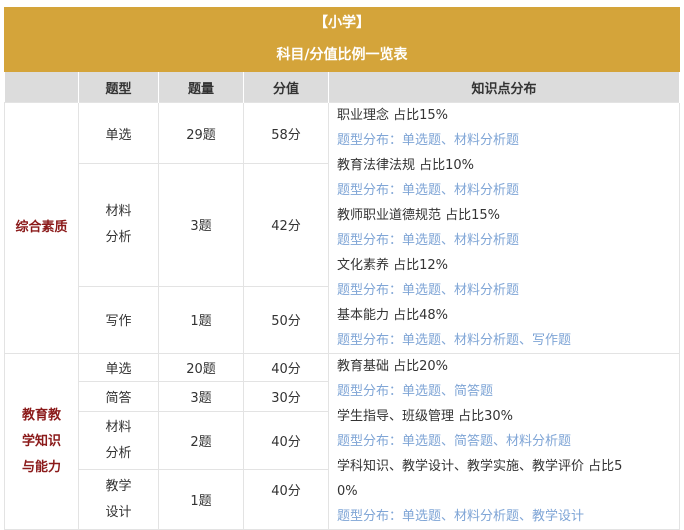  I want to click on category-line: 教育教, so click(41, 415).